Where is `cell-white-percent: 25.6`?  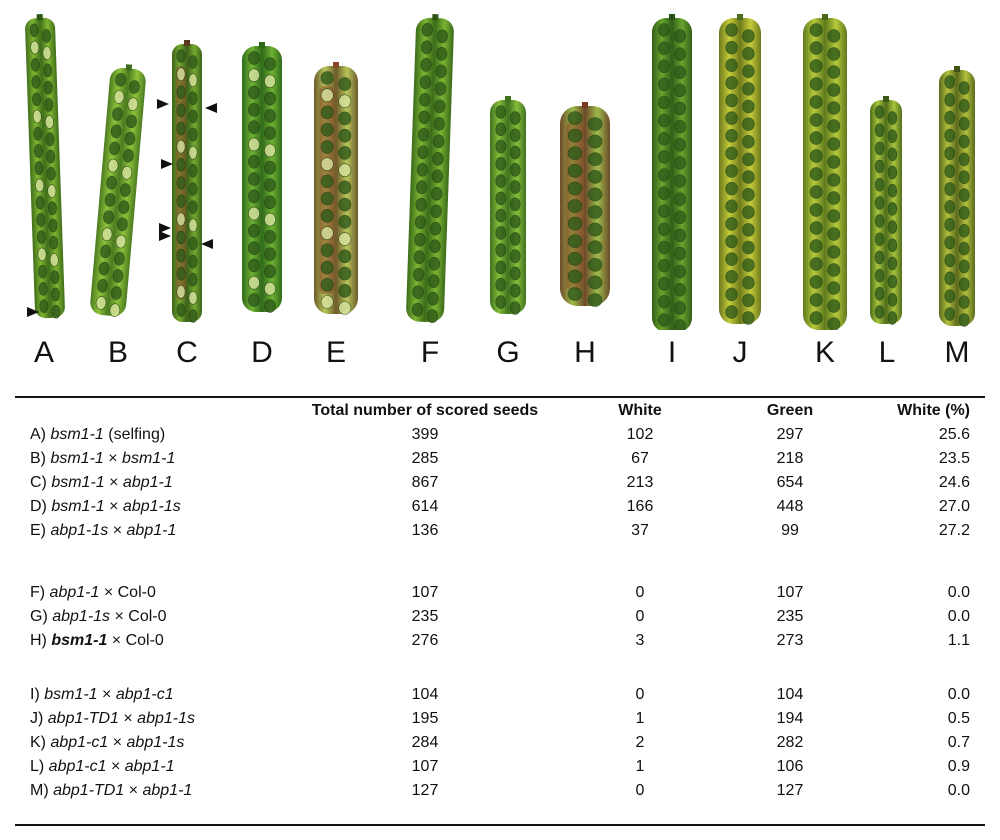 cell-white-percent: 25.6 is located at coordinates (954, 434).